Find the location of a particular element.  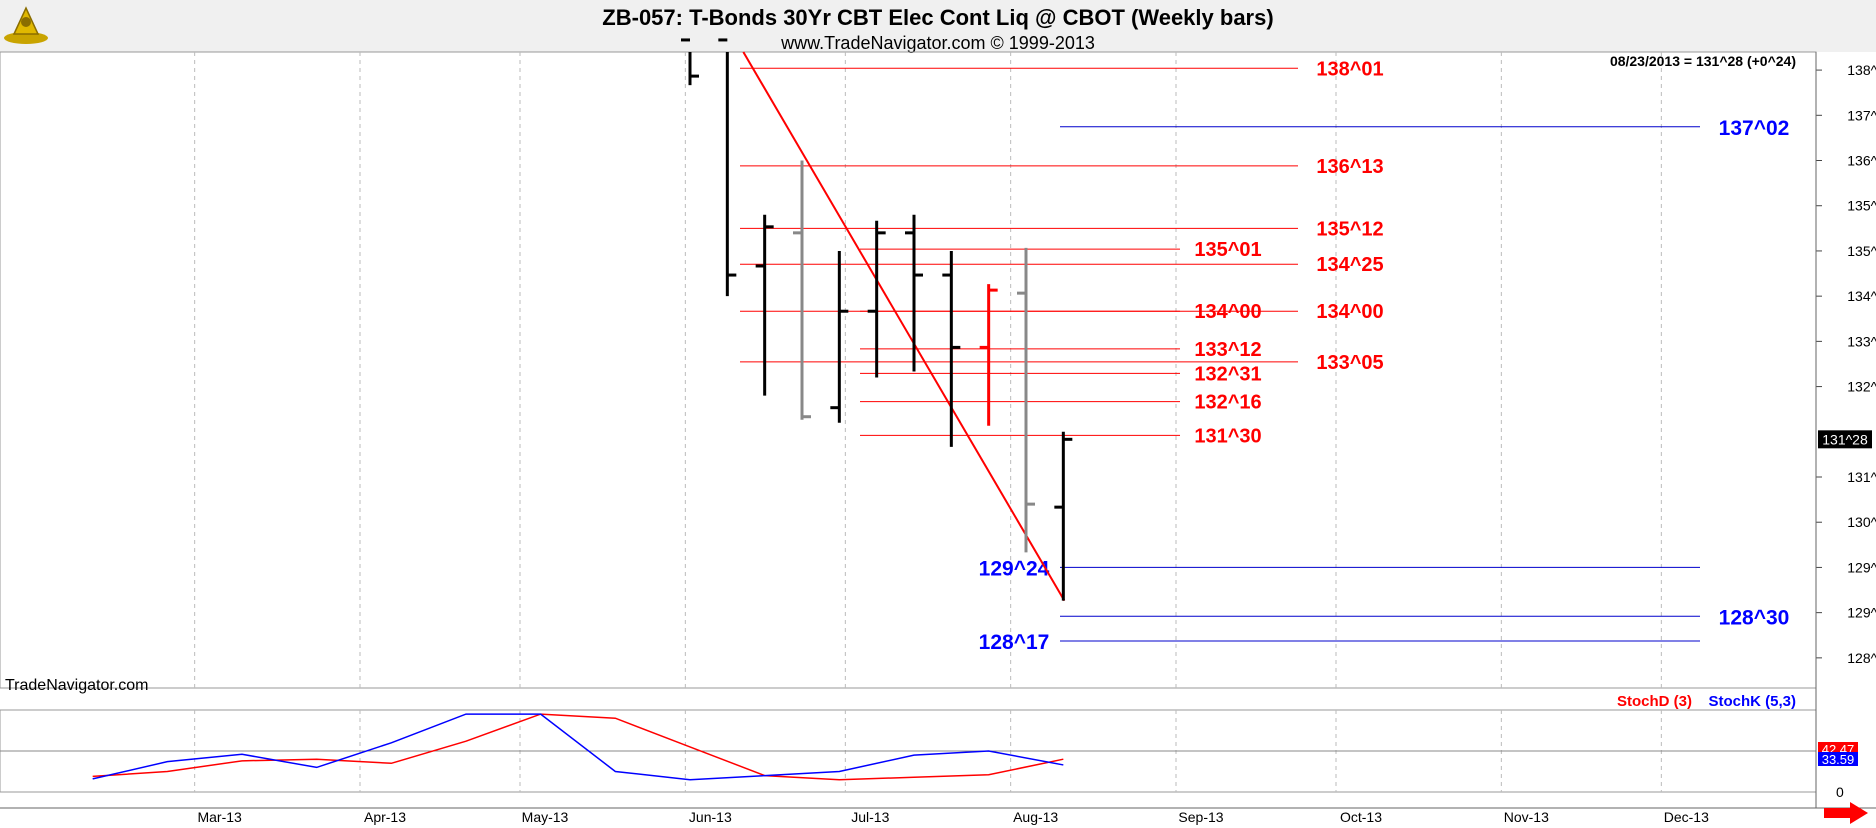

y-tick-label: 129^00 is located at coordinates (1861, 613).